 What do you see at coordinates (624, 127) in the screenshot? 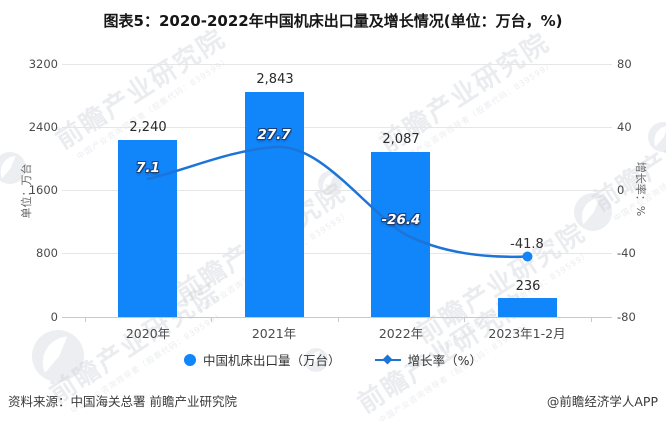
I see `y-right-tick-40: 40` at bounding box center [624, 127].